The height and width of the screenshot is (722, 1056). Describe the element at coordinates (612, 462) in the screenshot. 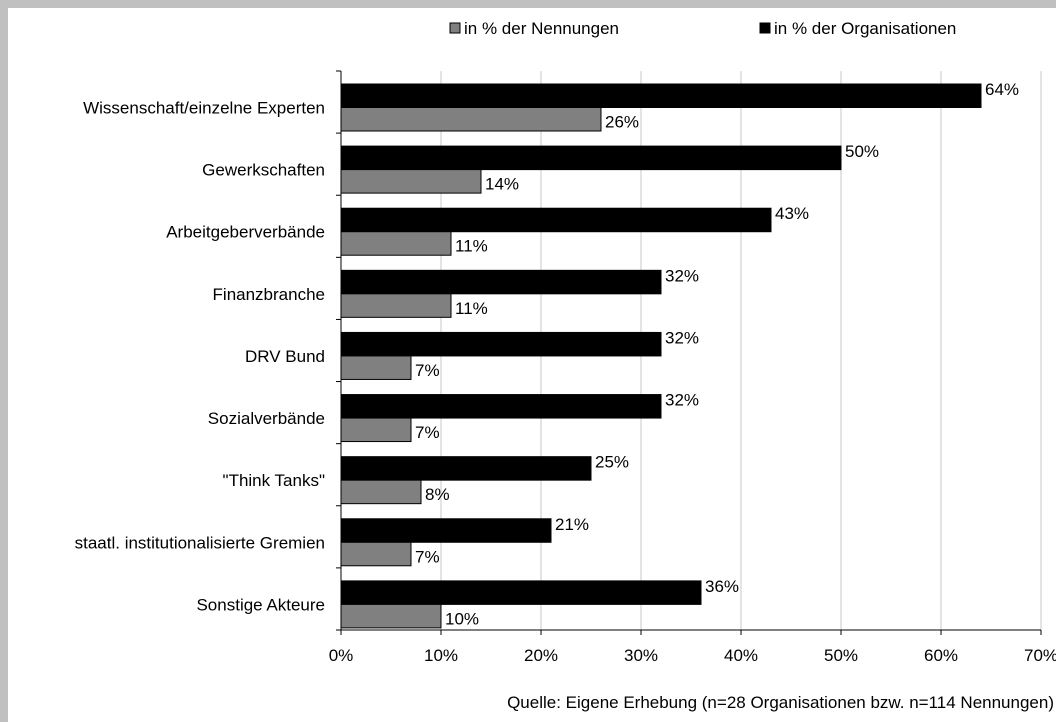

I see `data-label-organisationen: 25%` at that location.